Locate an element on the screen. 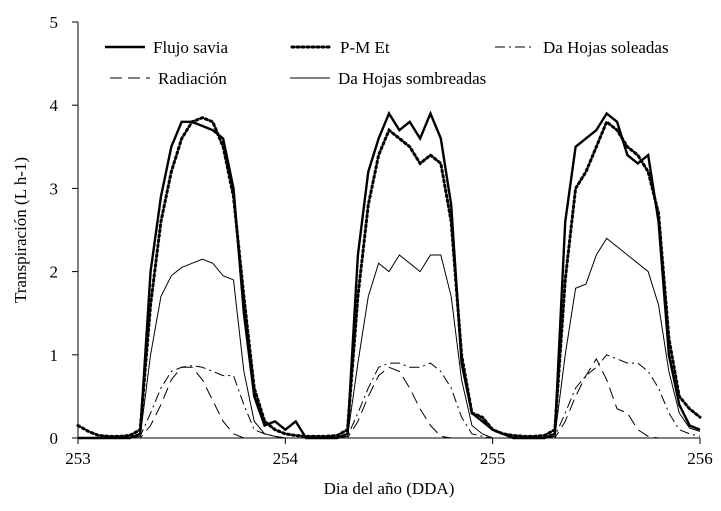 Image resolution: width=721 pixels, height=511 pixels. series-line is located at coordinates (389, 398).